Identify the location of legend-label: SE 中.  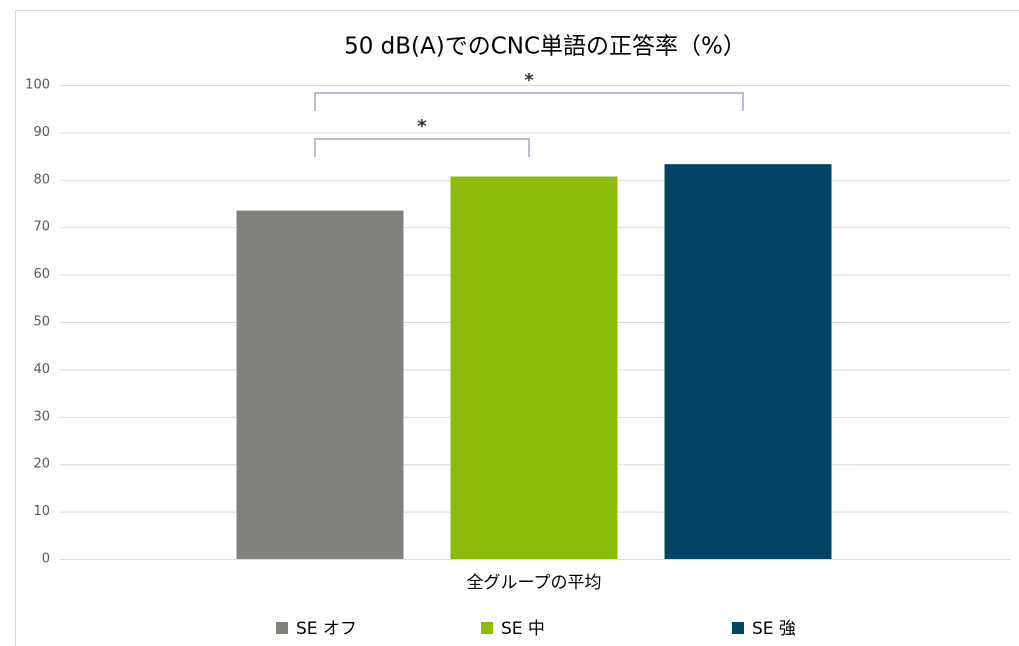
(523, 629).